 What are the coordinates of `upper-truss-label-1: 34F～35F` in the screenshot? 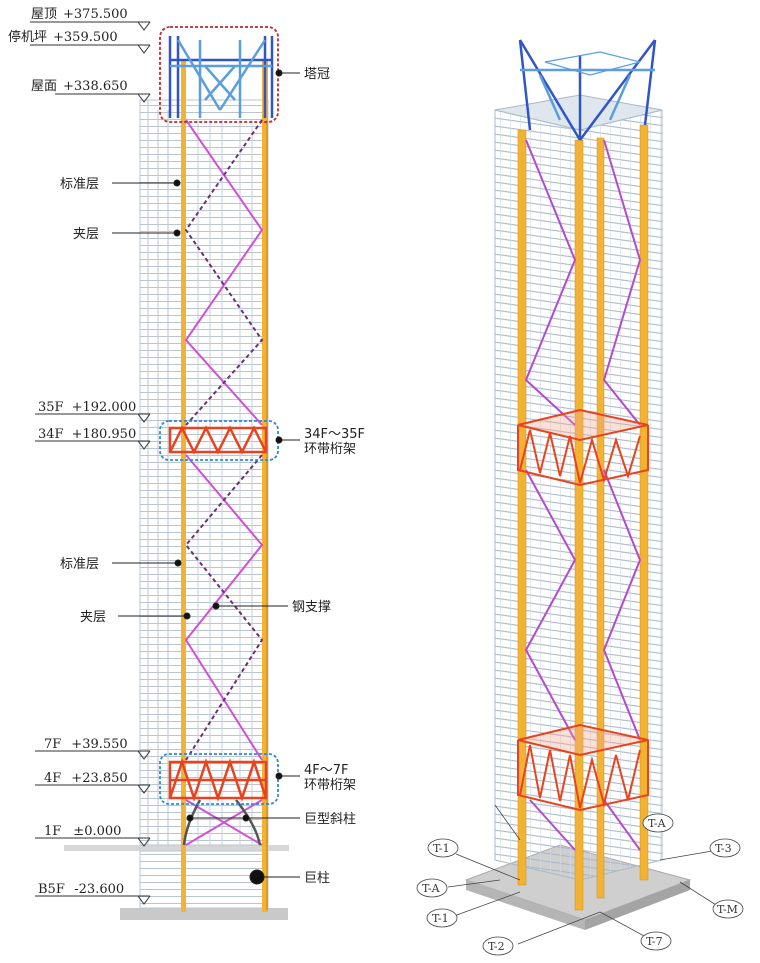 It's located at (334, 434).